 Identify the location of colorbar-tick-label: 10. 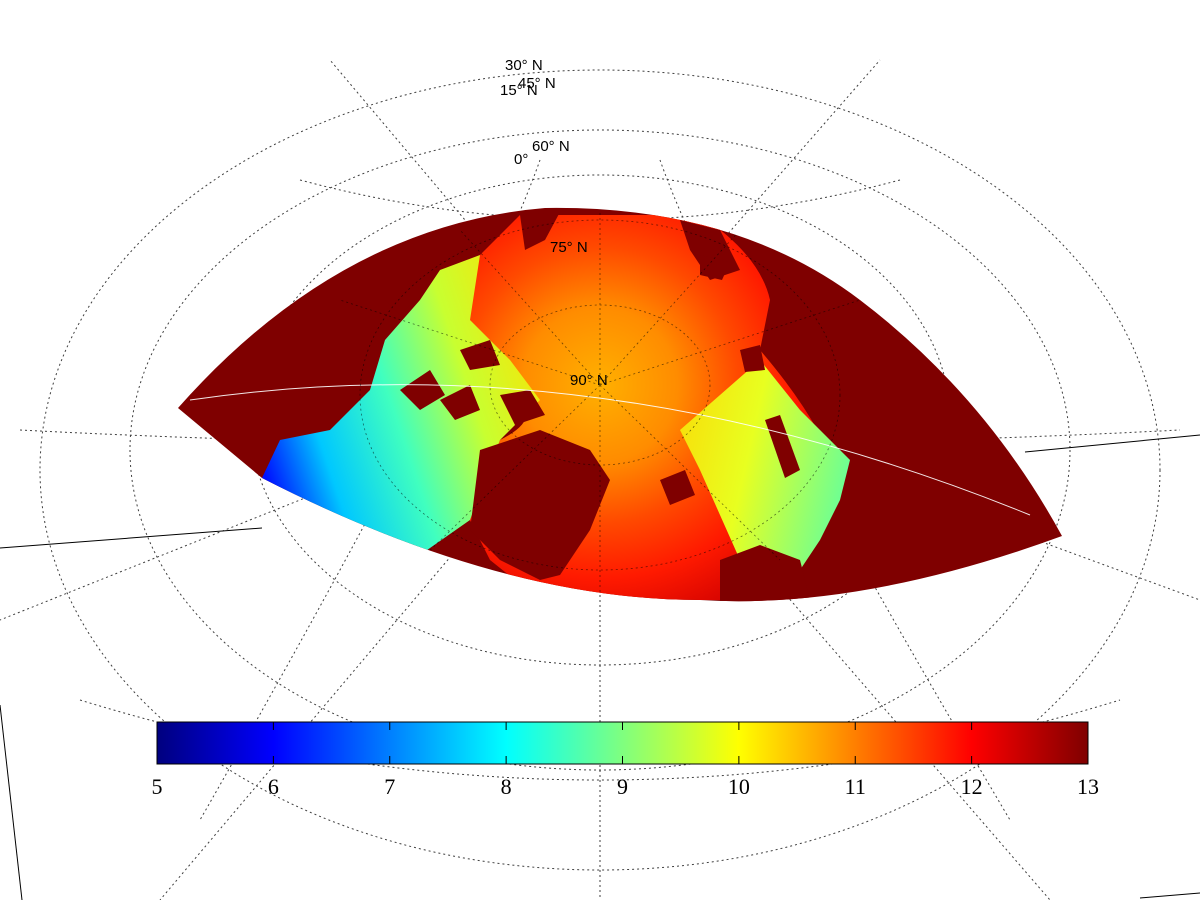
(739, 786).